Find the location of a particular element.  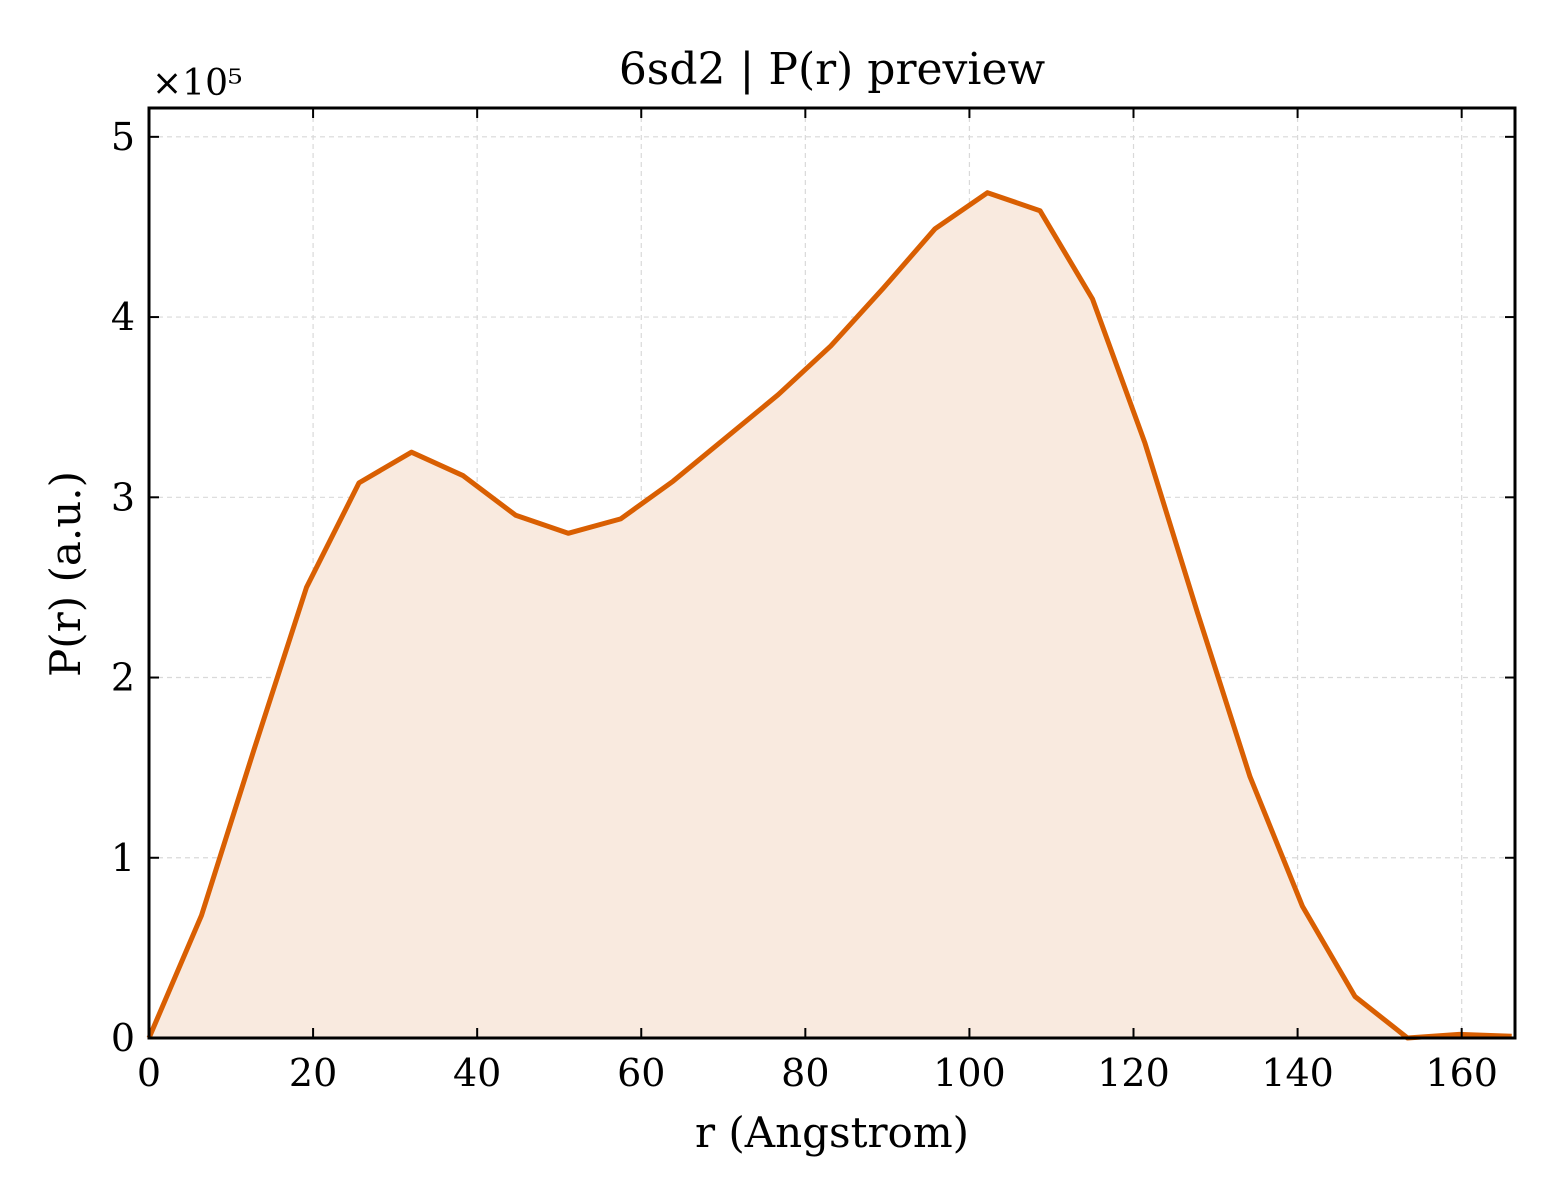

x-tick-label: 140 is located at coordinates (1297, 1073).